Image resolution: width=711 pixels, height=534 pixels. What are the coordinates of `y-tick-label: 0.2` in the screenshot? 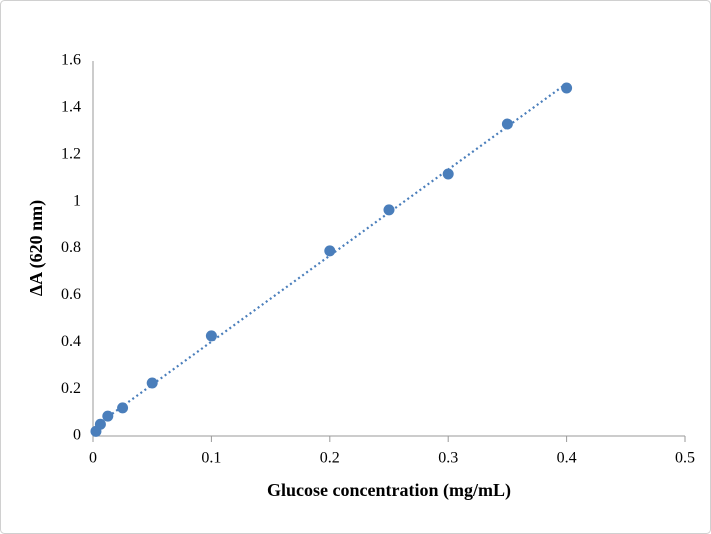 It's located at (71, 388).